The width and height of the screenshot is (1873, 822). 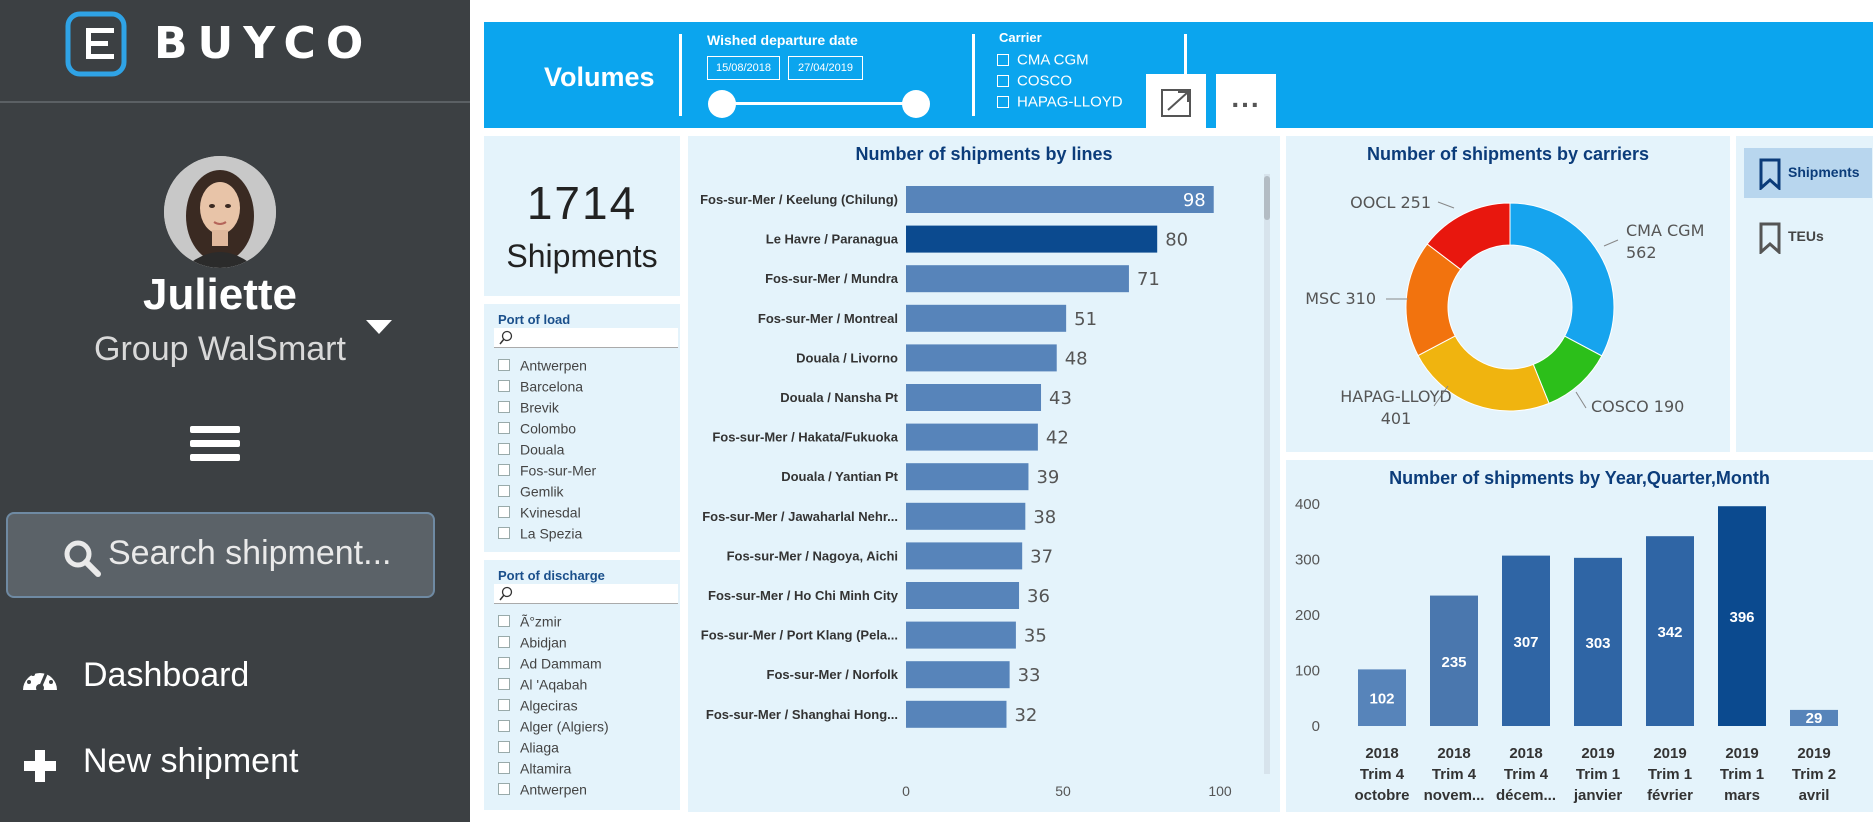 What do you see at coordinates (1044, 517) in the screenshot?
I see `bar-value-label: 38` at bounding box center [1044, 517].